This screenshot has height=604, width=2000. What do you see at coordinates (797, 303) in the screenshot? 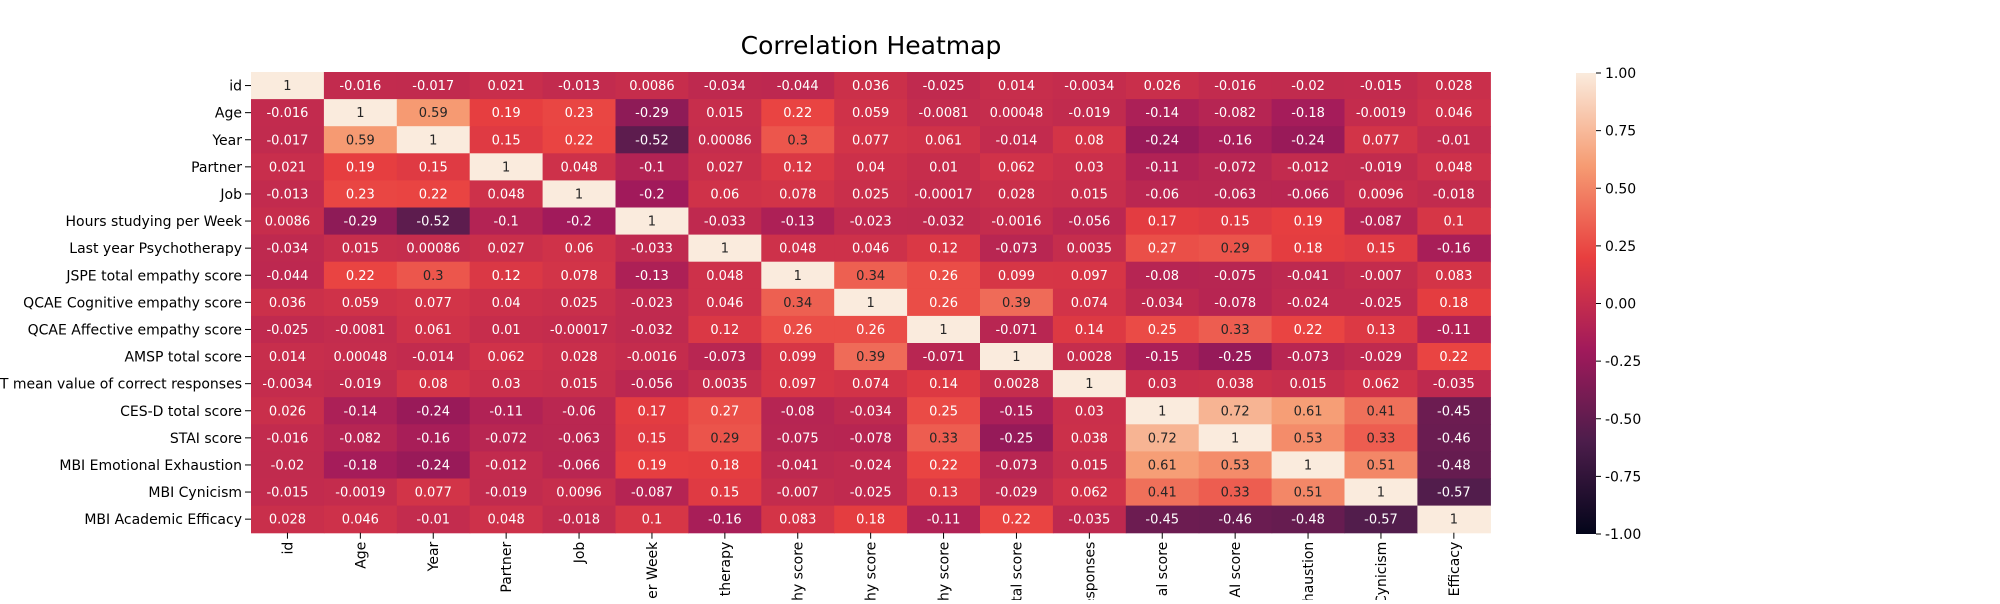
I see `cell-value-label: 0.34` at bounding box center [797, 303].